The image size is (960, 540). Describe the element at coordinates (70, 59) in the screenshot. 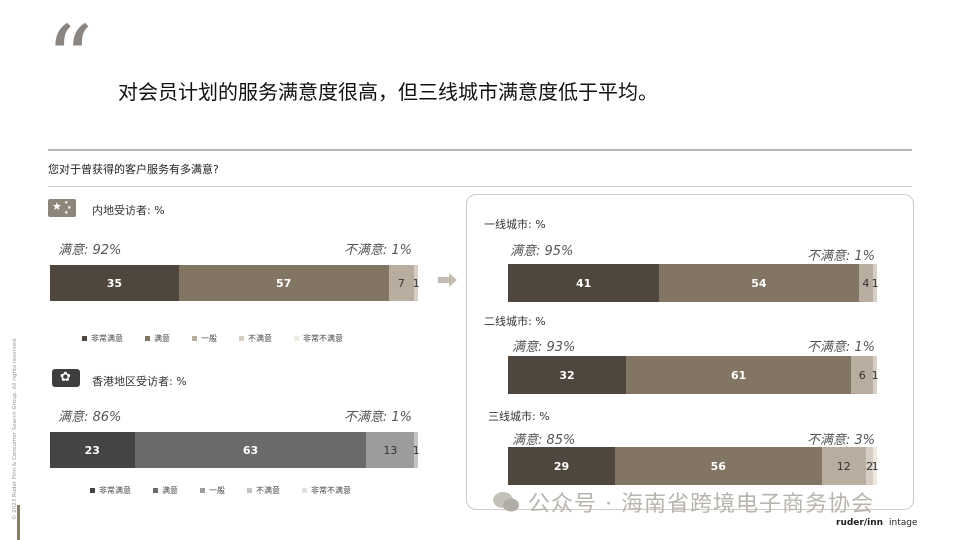

I see `quote-mark-icon: “` at that location.